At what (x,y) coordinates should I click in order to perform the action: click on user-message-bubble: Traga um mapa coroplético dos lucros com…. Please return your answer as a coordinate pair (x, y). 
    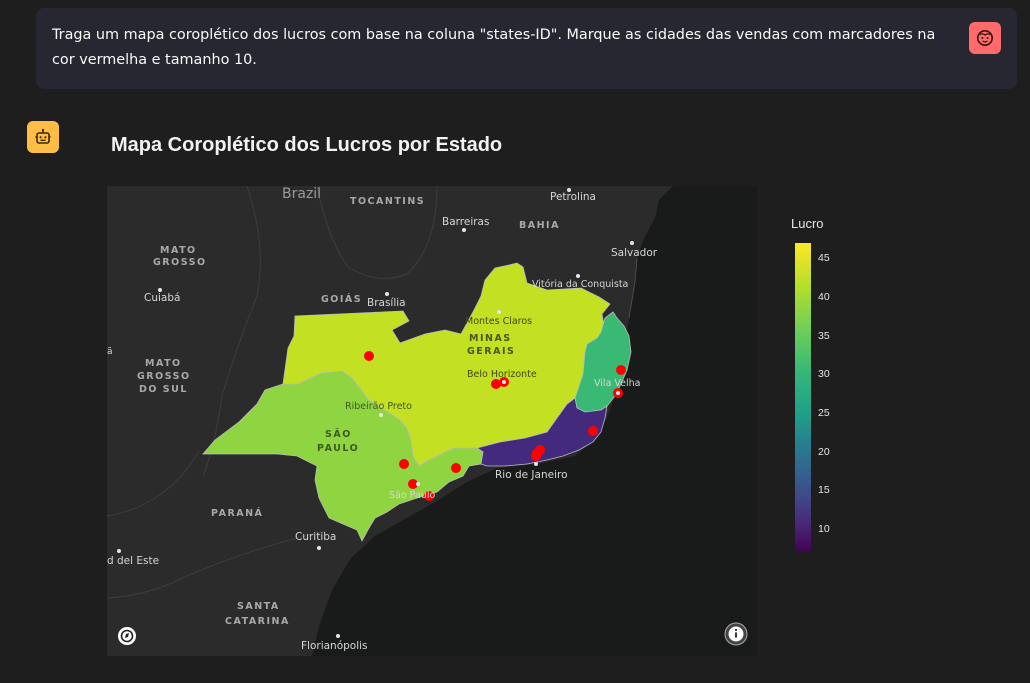
    Looking at the image, I should click on (526, 48).